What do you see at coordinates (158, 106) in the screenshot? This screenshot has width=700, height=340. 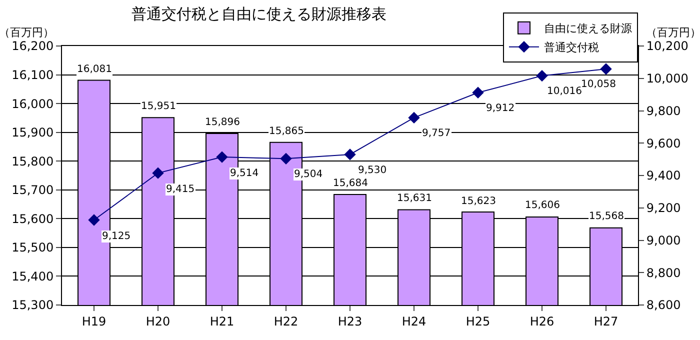 I see `data-label: 15,951` at bounding box center [158, 106].